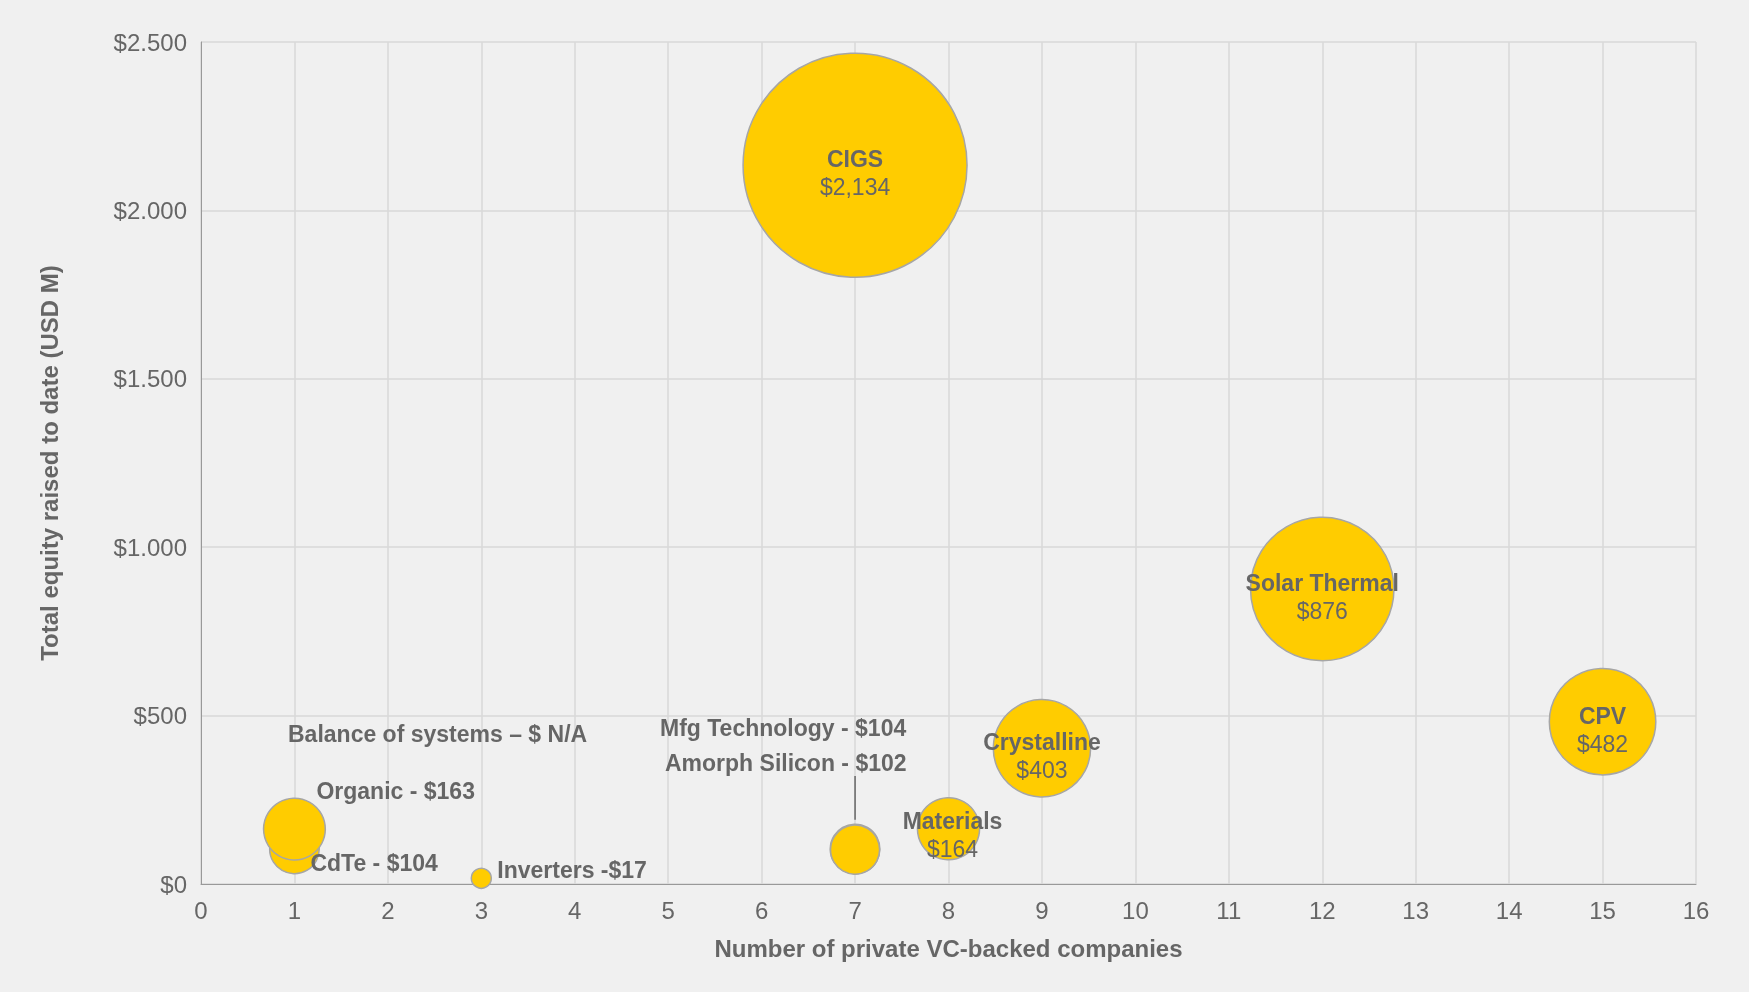 The height and width of the screenshot is (992, 1749). What do you see at coordinates (1416, 910) in the screenshot?
I see `x-tick-label: 13` at bounding box center [1416, 910].